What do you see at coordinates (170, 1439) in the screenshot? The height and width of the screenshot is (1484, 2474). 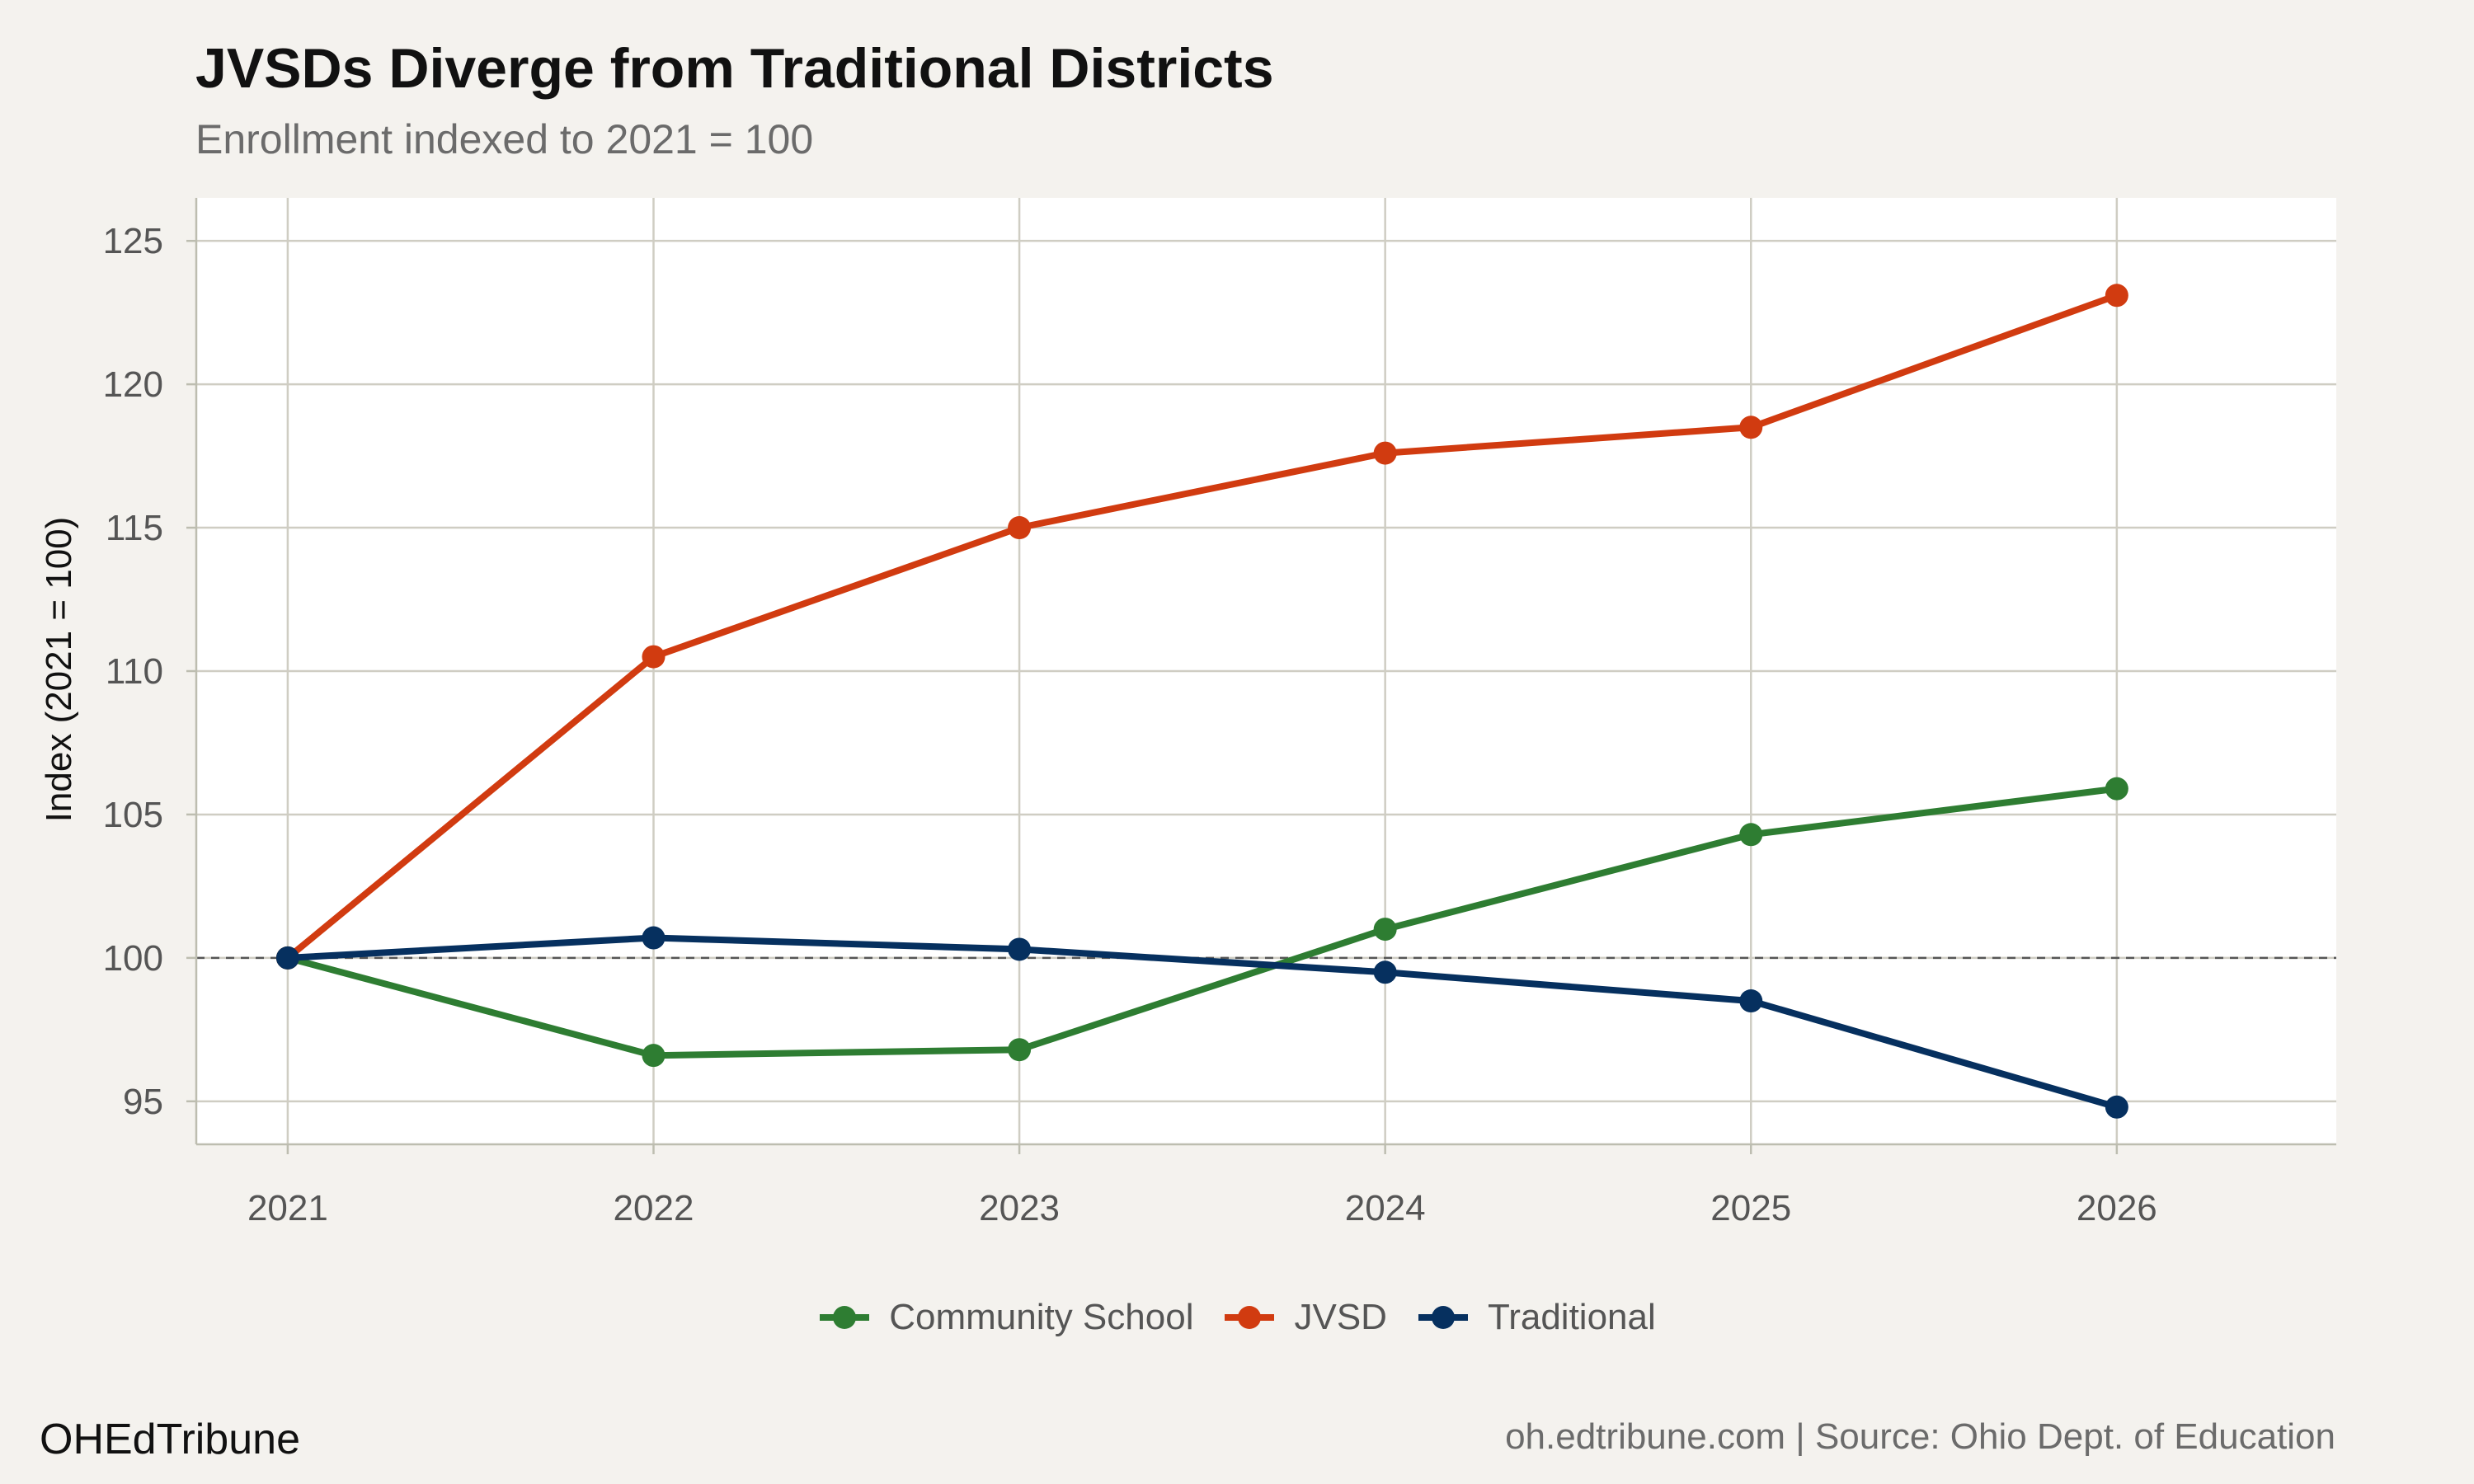 I see `brand-label: OHEdTribune` at bounding box center [170, 1439].